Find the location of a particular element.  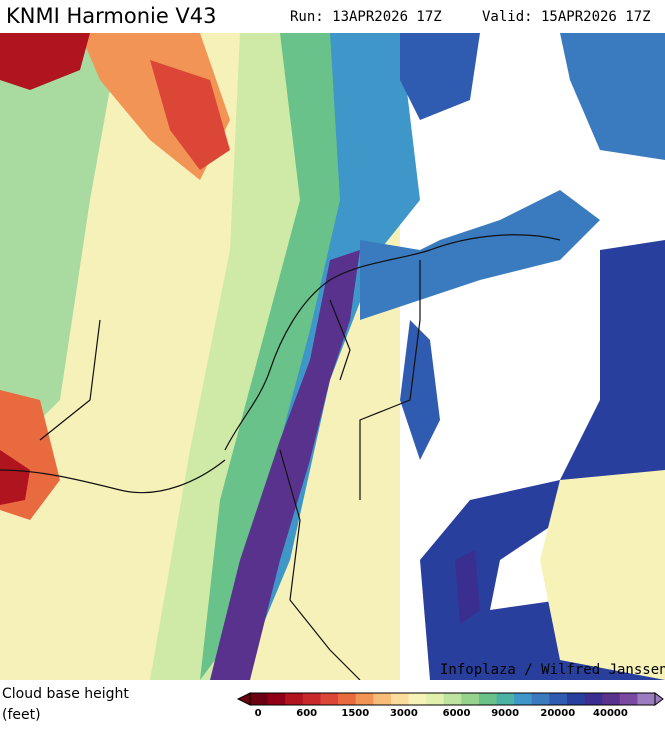

colorbar: 0 600 1500 3000 6000 9000 20000 40000 is located at coordinates (450, 705).